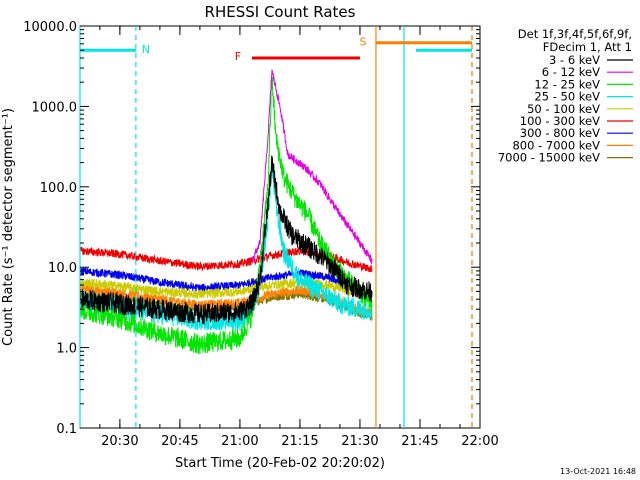  What do you see at coordinates (238, 56) in the screenshot?
I see `annotation-label: F` at bounding box center [238, 56].